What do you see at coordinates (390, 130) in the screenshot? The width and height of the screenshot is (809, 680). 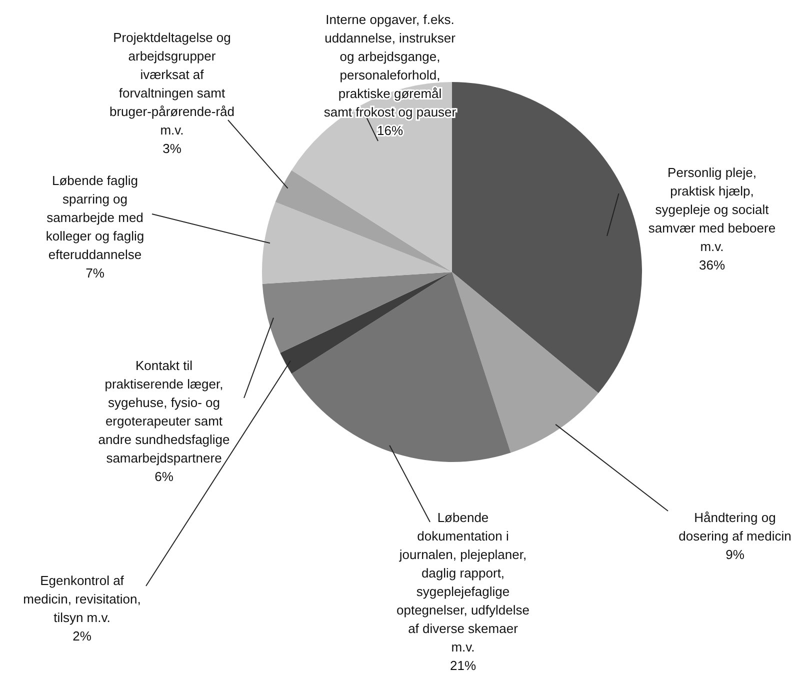 I see `data-label: 16%` at bounding box center [390, 130].